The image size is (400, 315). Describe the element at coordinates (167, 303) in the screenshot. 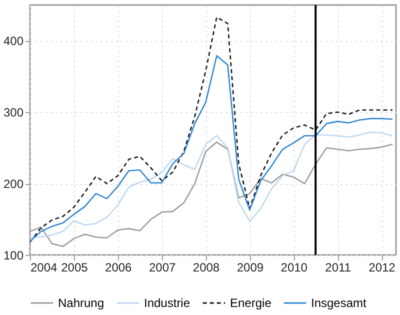

I see `legend-label: Industrie` at that location.